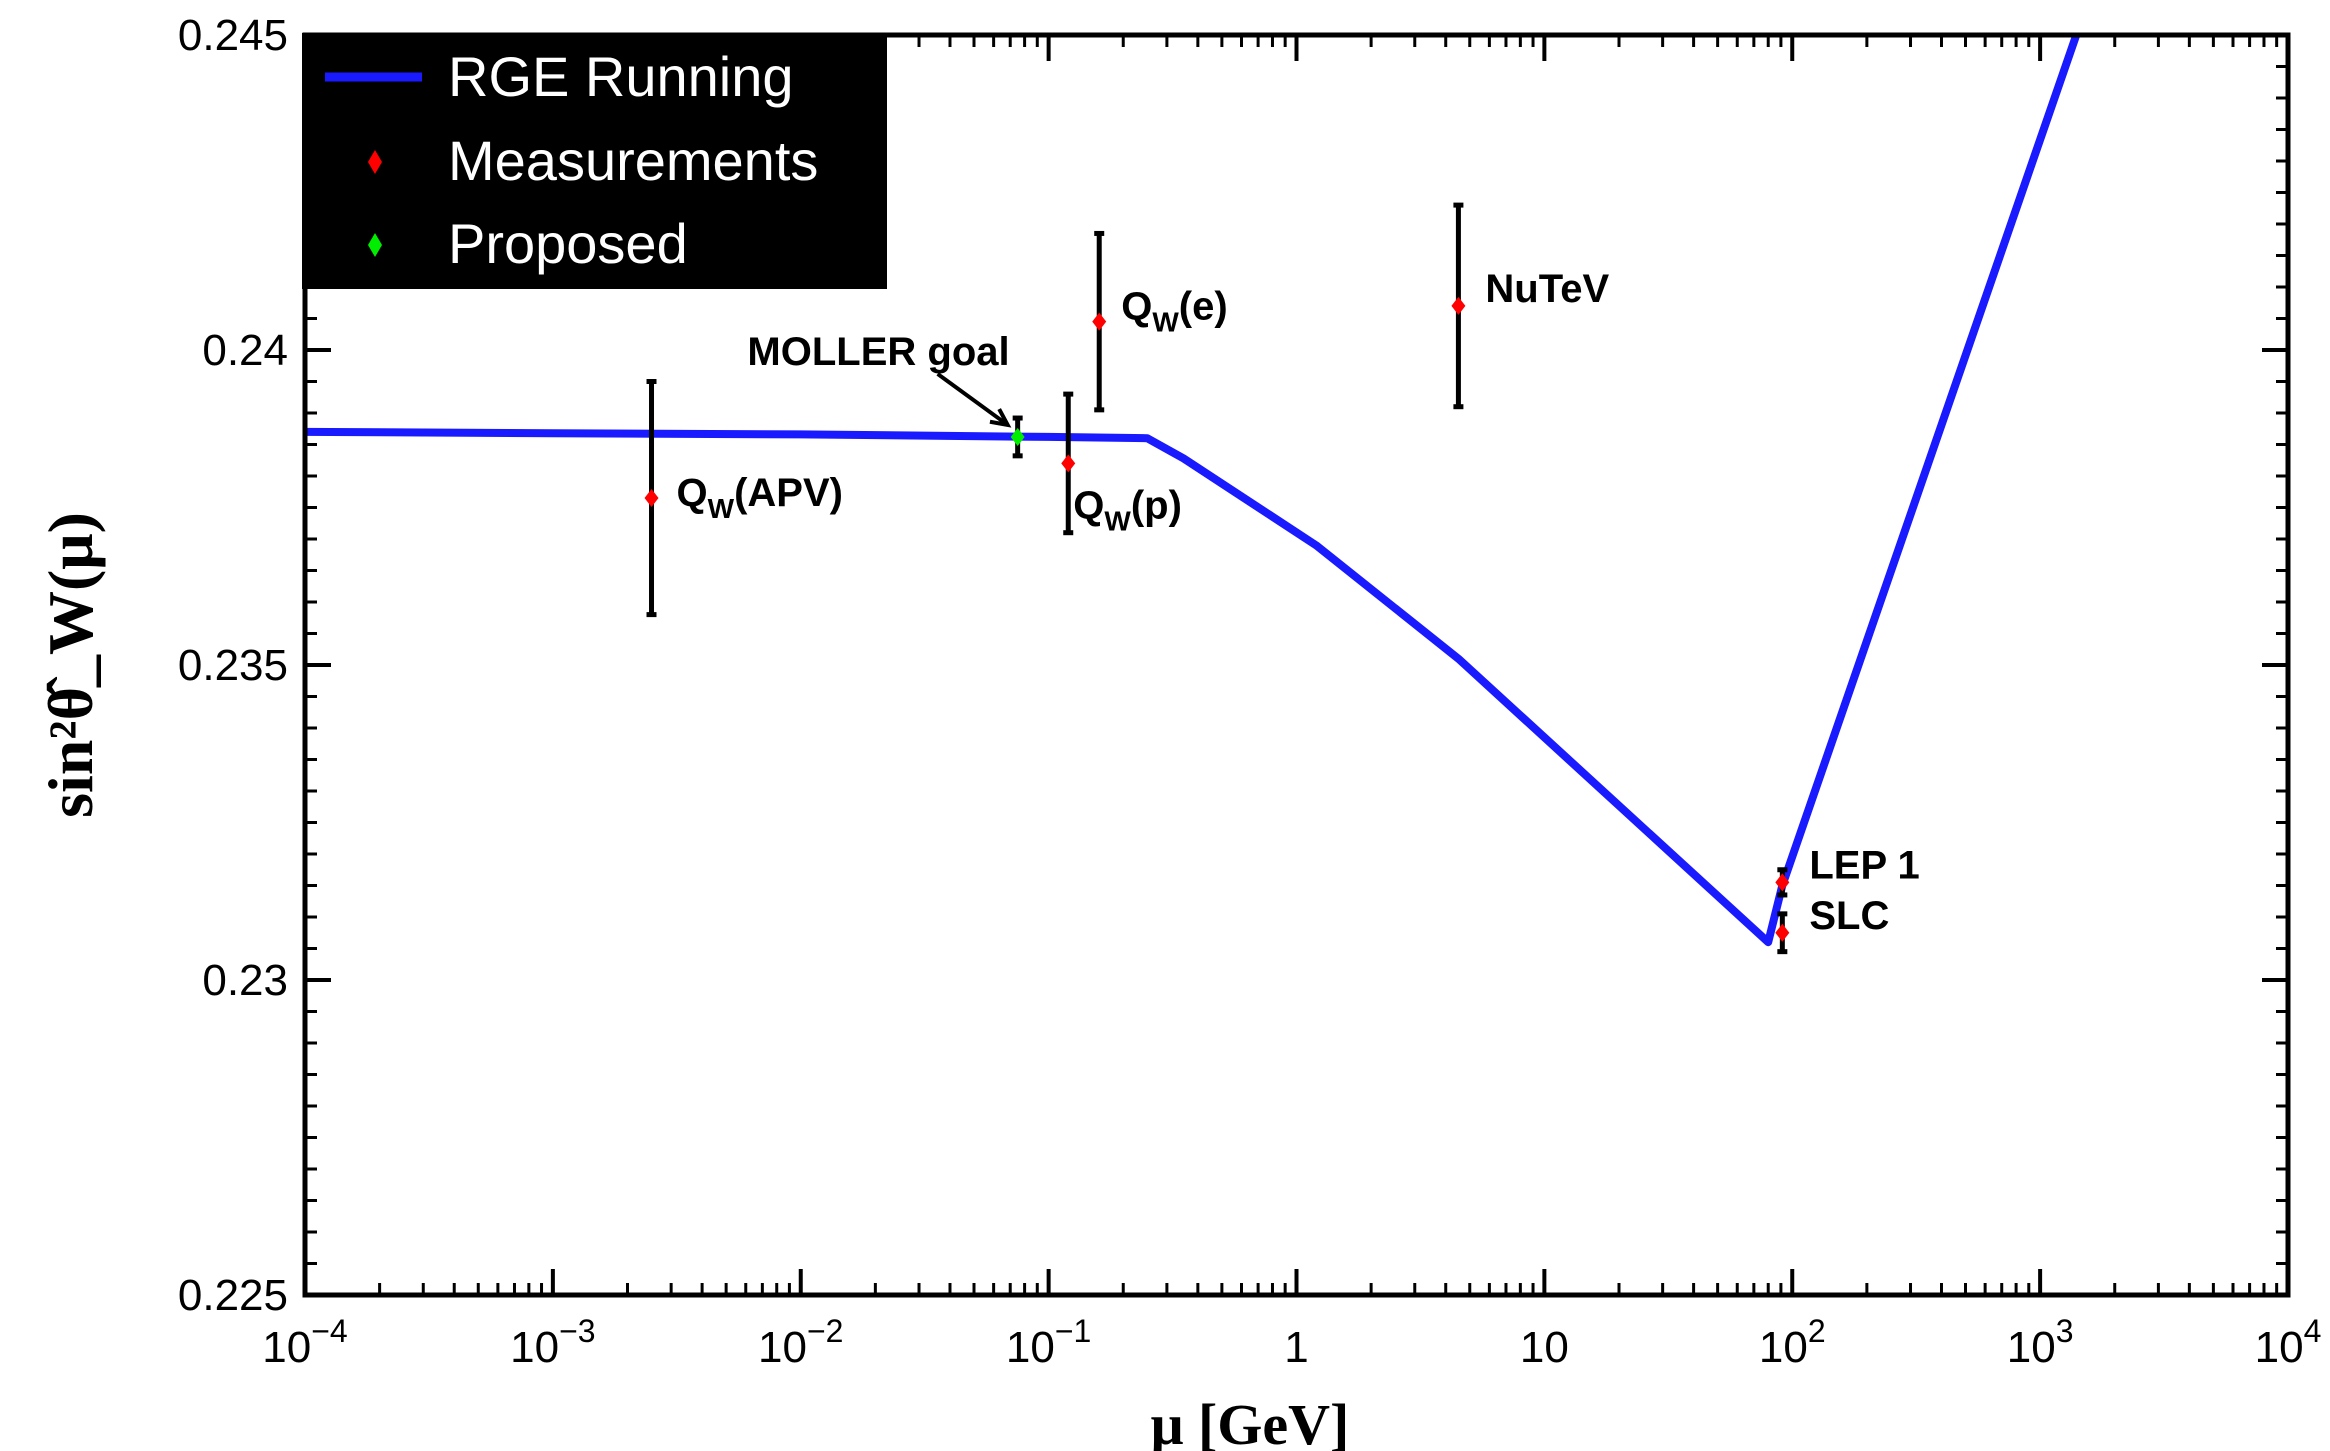 This screenshot has height=1451, width=2330. What do you see at coordinates (1782, 932) in the screenshot?
I see `measurement-slc-marker` at bounding box center [1782, 932].